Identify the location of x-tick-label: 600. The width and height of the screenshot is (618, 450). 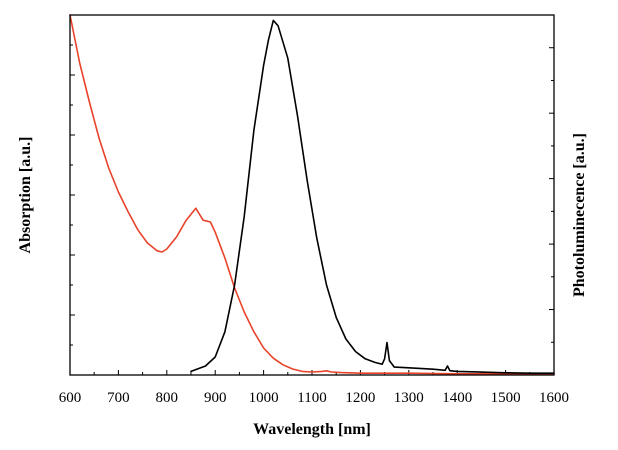
(70, 398).